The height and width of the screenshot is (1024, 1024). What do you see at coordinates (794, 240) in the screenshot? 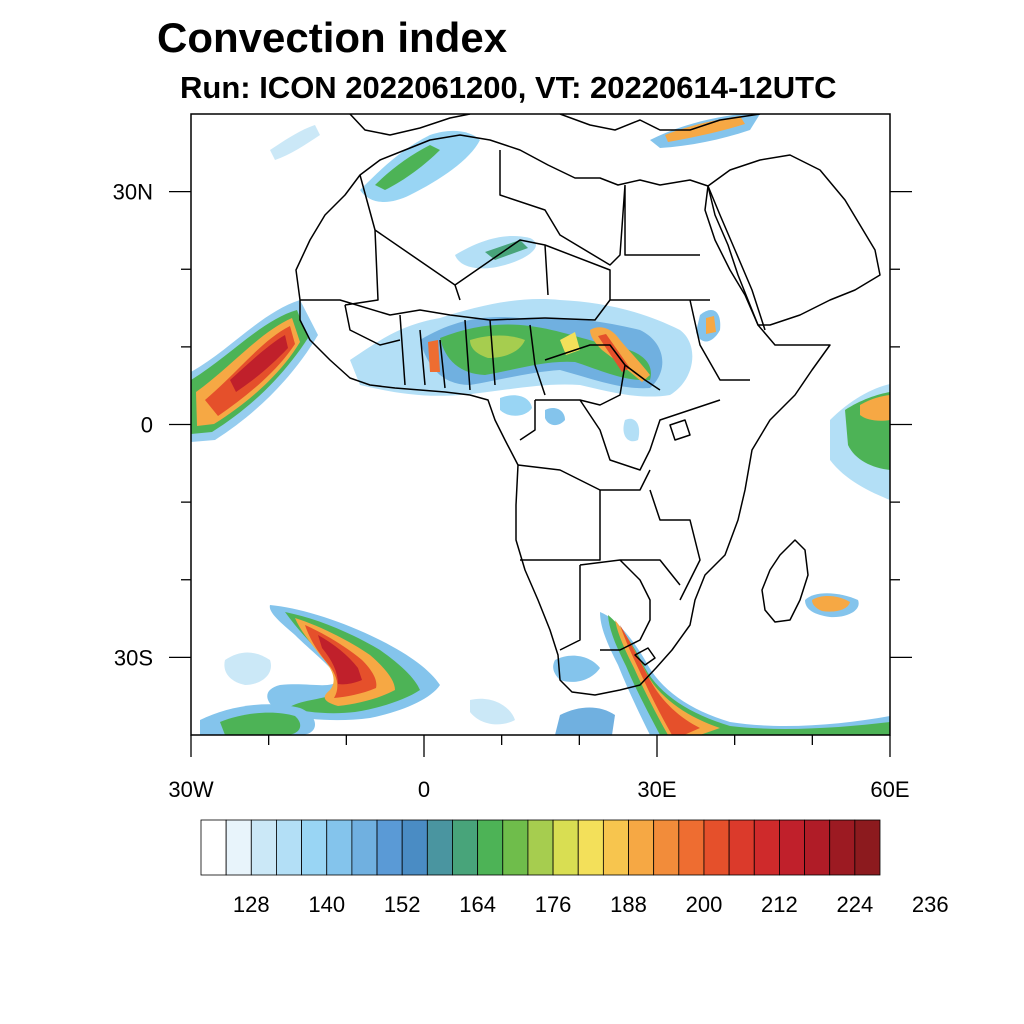
I see `arabia-coastline` at bounding box center [794, 240].